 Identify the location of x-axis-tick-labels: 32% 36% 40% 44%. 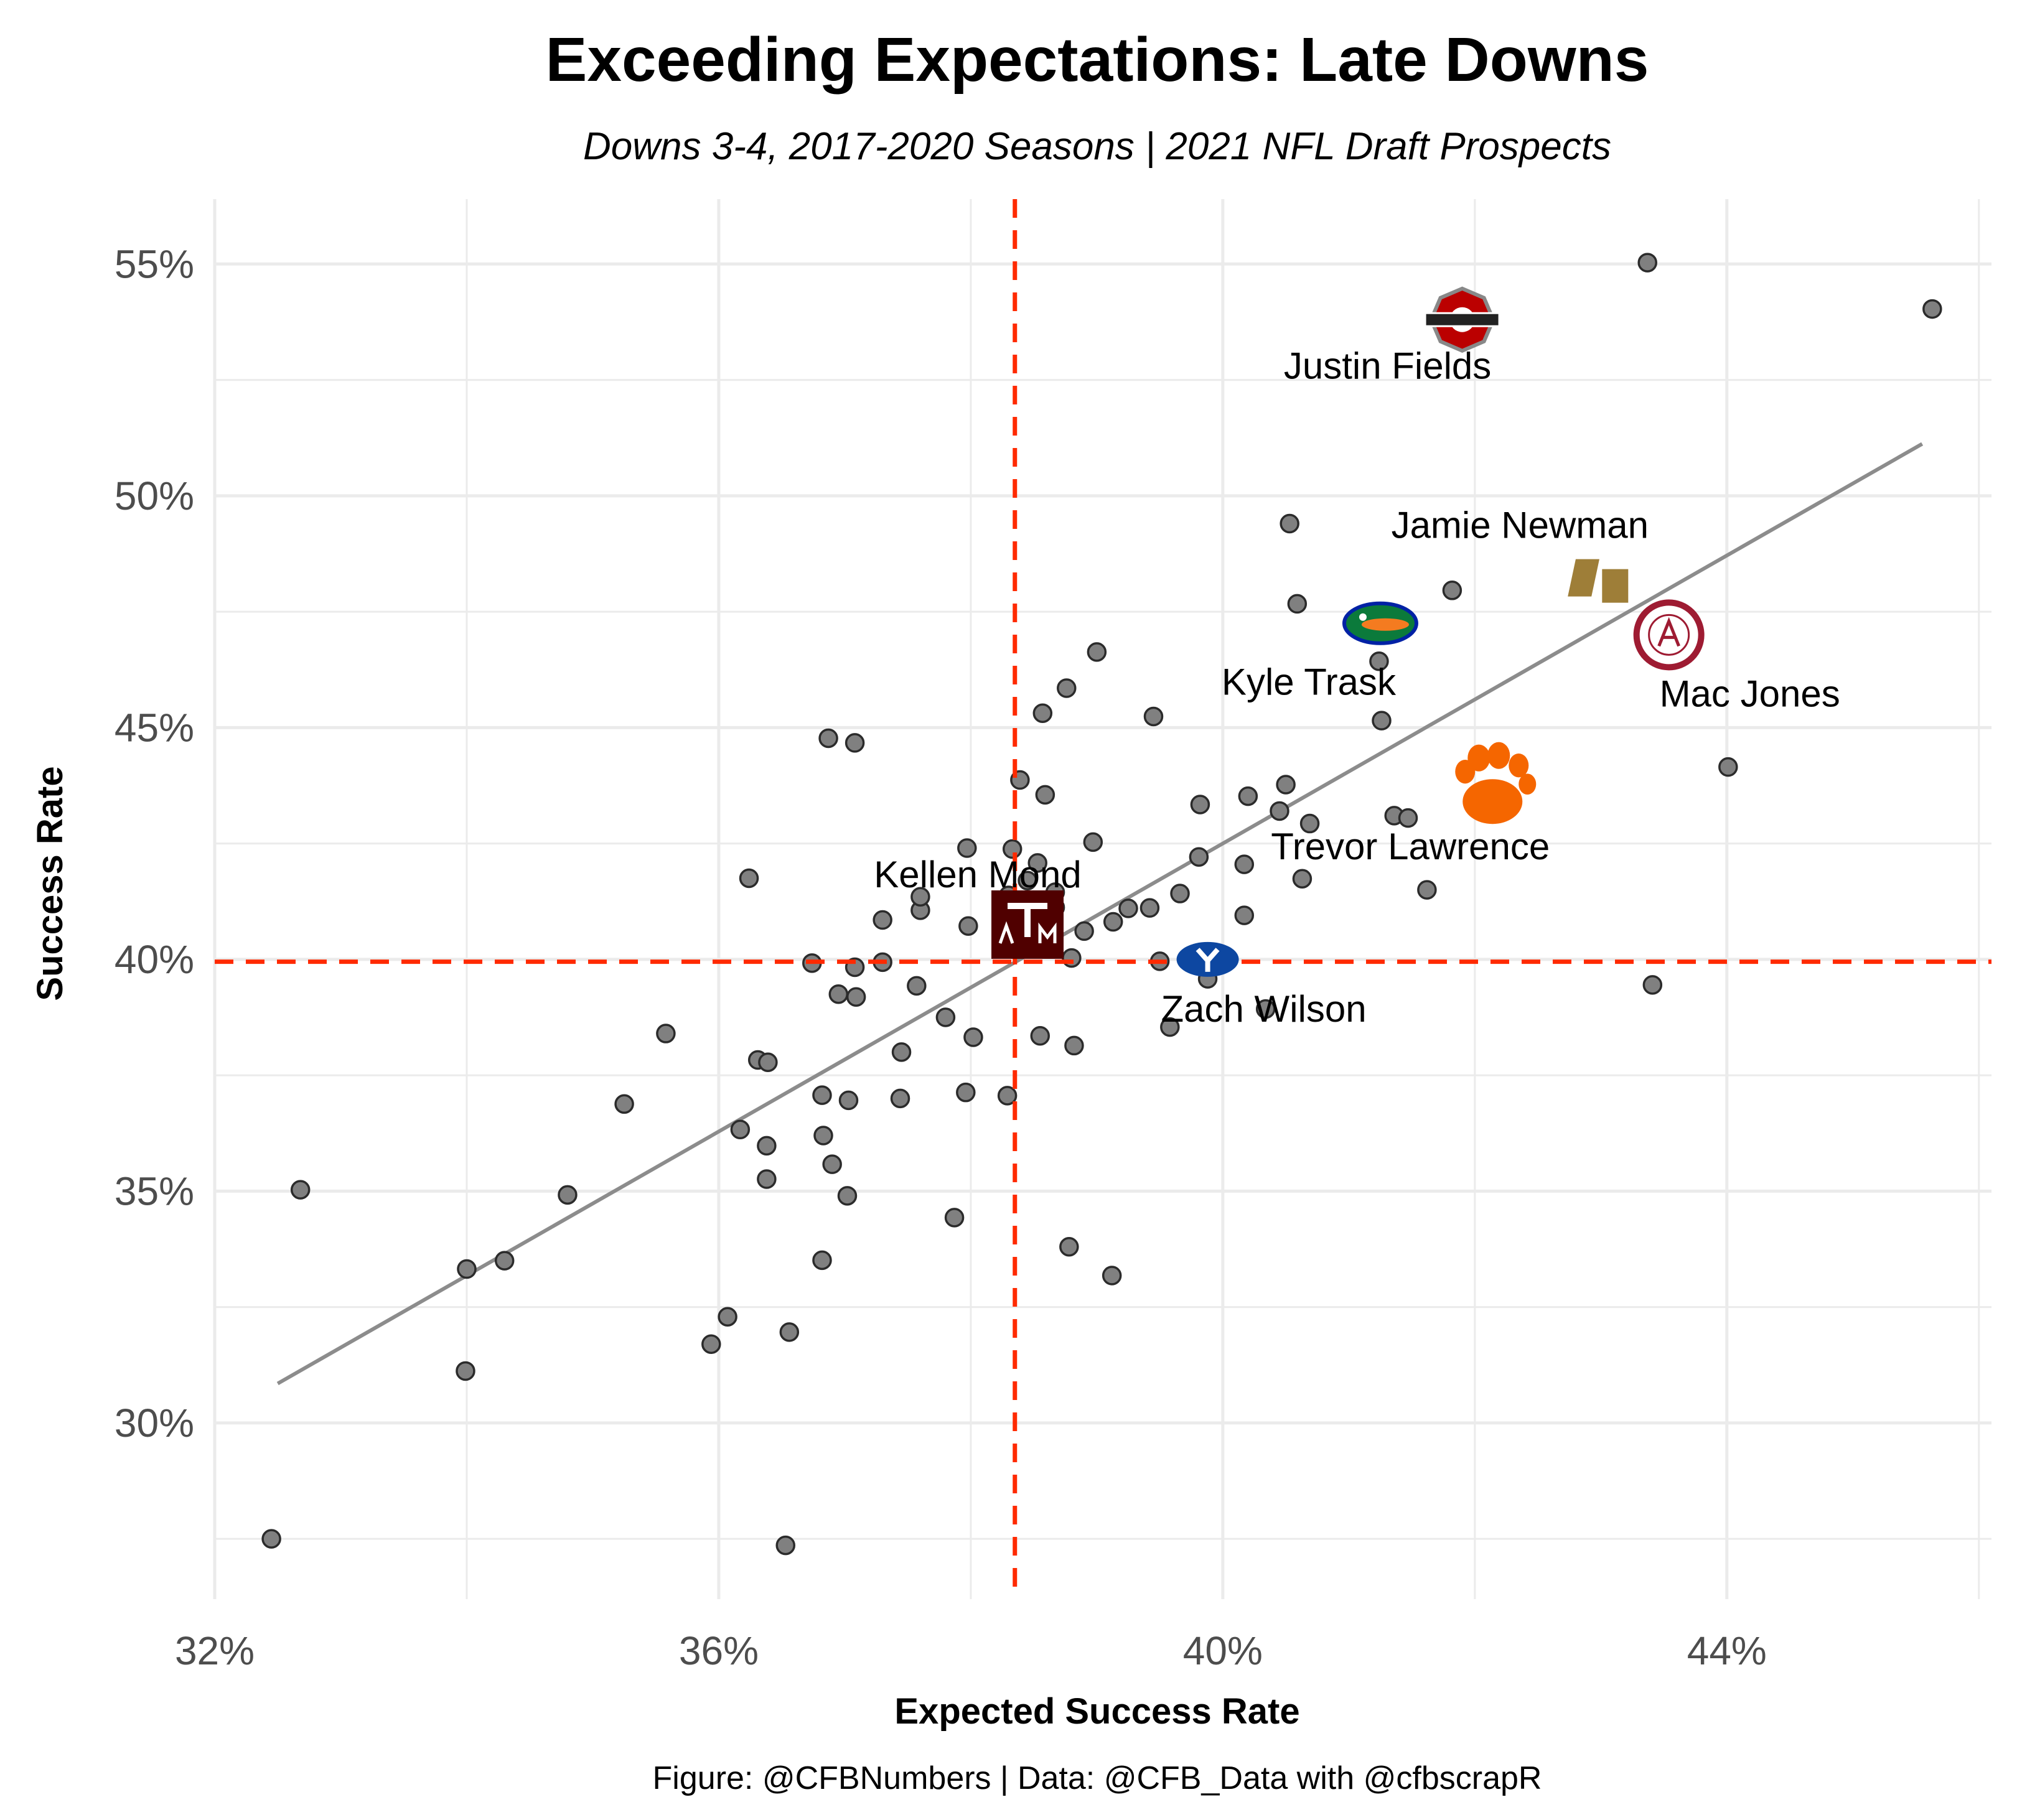
(971, 1650).